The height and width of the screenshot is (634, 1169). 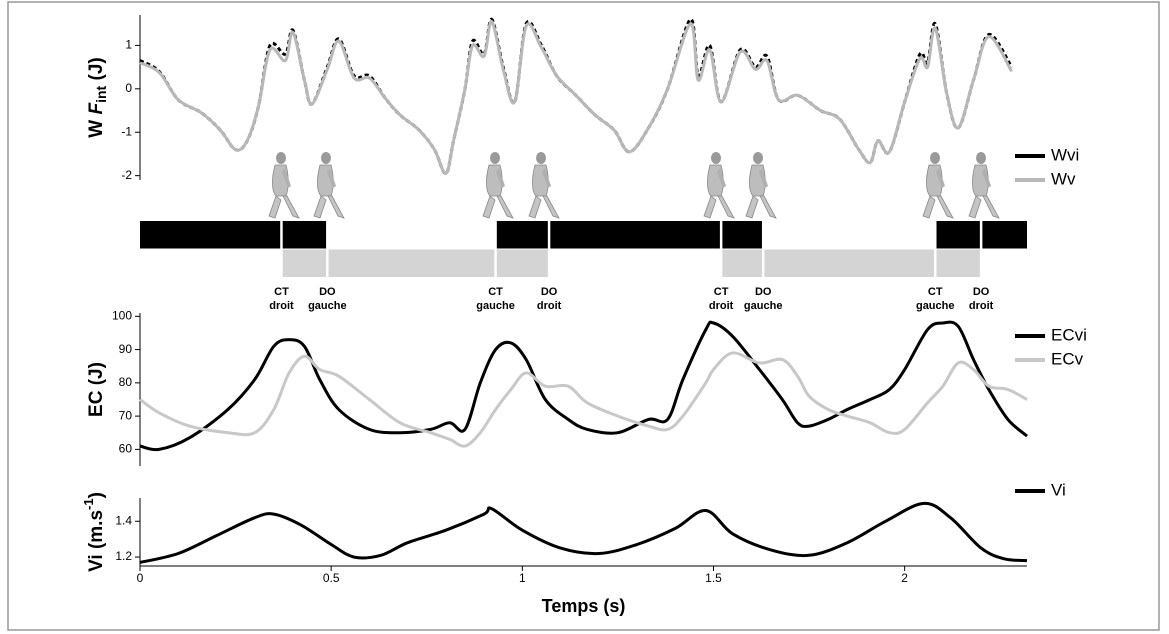 What do you see at coordinates (126, 382) in the screenshot?
I see `y-tick-label: 80` at bounding box center [126, 382].